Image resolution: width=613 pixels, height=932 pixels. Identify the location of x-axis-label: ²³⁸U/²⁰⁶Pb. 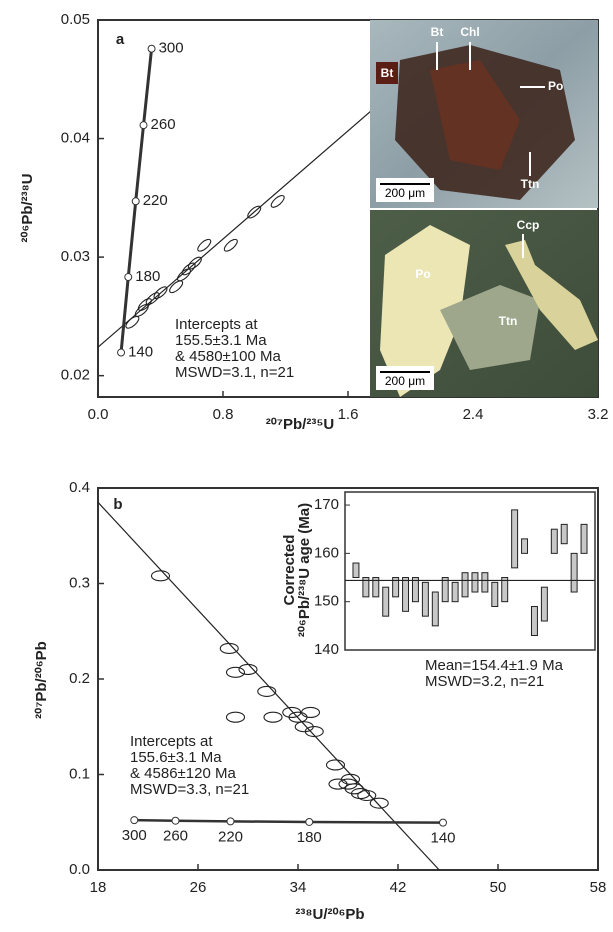
(329, 914).